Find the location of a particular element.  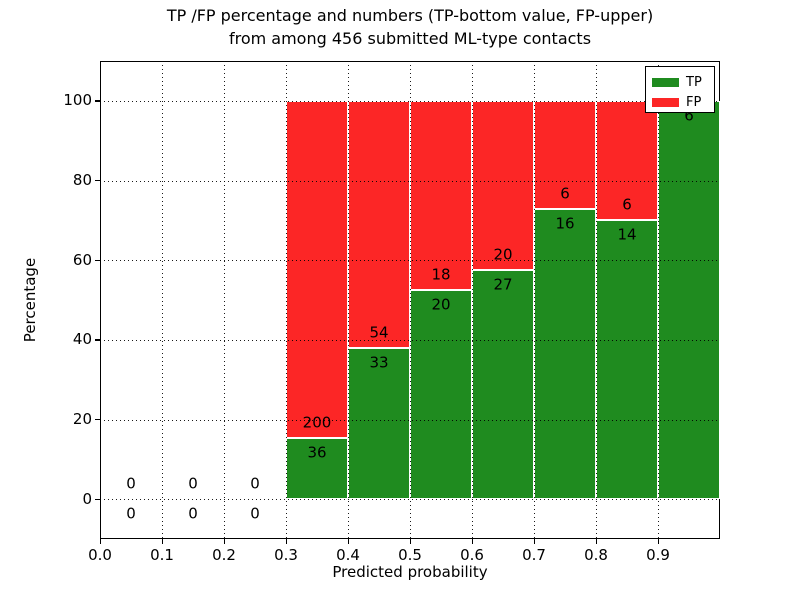

x-tick-0.1 is located at coordinates (162, 541).